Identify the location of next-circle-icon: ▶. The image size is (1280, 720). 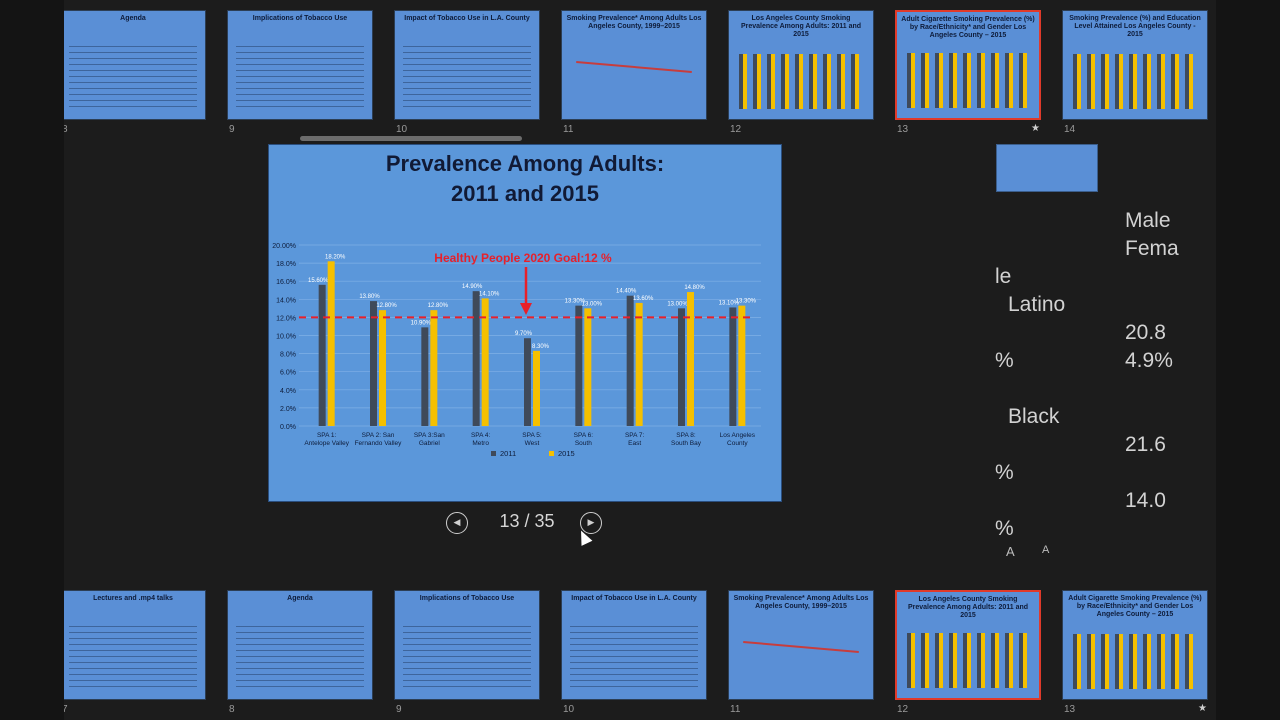
(591, 523).